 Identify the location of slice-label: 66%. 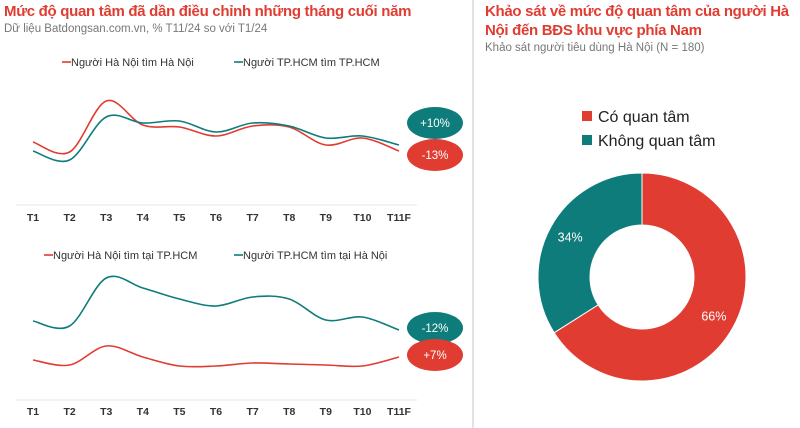
(713, 317).